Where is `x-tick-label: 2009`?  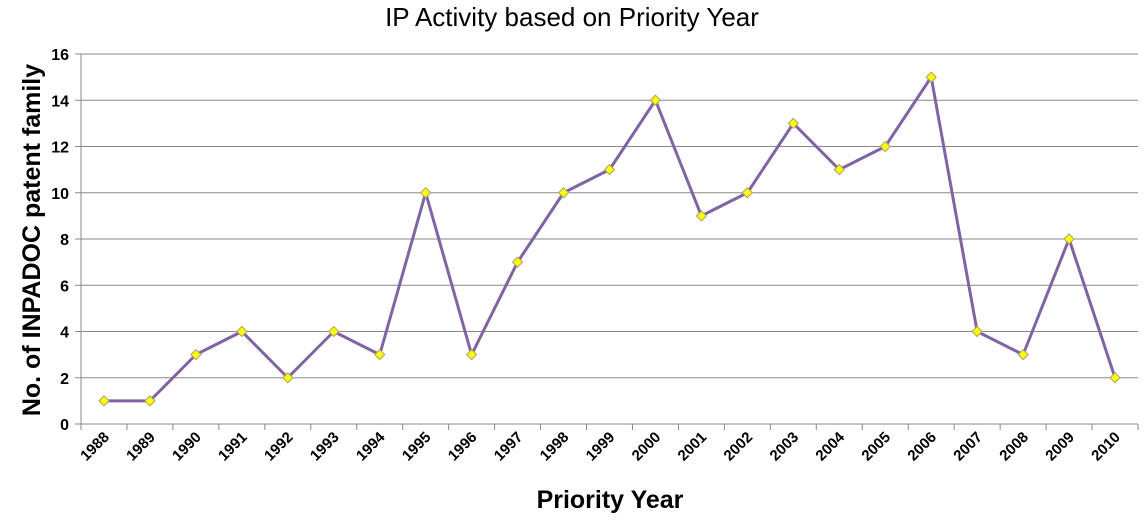
x-tick-label: 2009 is located at coordinates (1060, 447).